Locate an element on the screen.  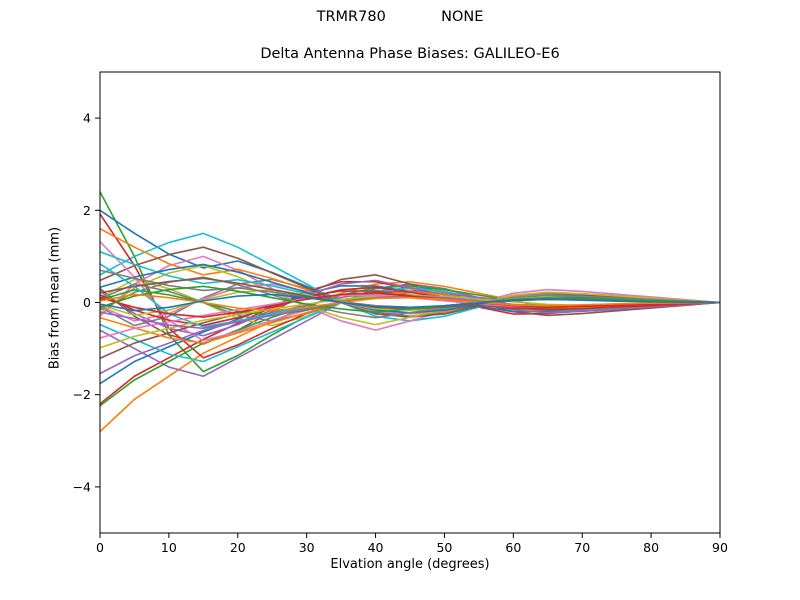
y-tick-label: 2 is located at coordinates (87, 210).